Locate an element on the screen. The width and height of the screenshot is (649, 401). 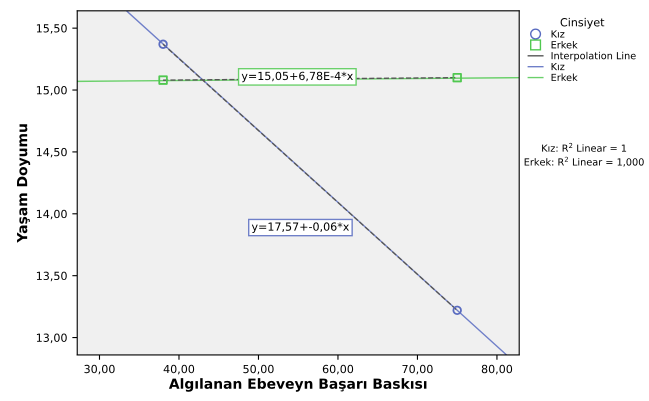
y-tick-label: 14,50 is located at coordinates (51, 153).